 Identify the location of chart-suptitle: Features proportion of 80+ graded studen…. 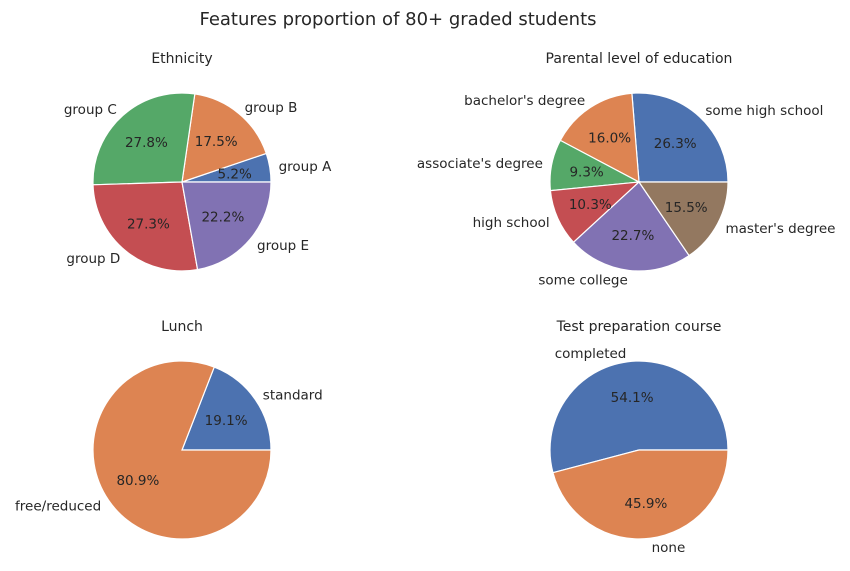
(397, 19).